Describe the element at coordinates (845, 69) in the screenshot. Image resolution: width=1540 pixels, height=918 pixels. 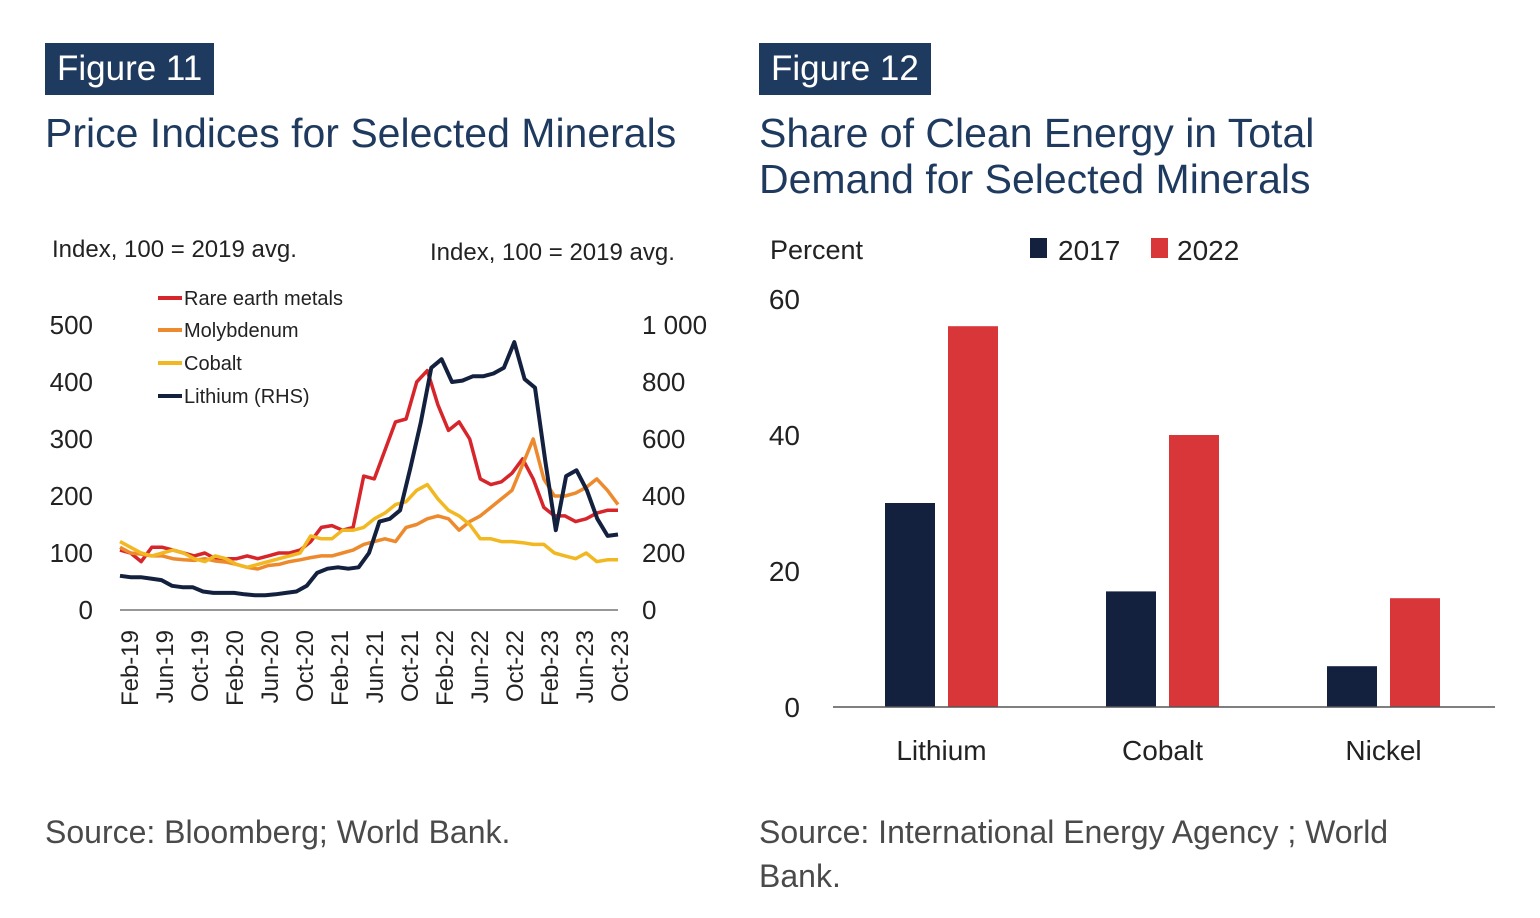
I see `figure-12-tag: Figure 12` at that location.